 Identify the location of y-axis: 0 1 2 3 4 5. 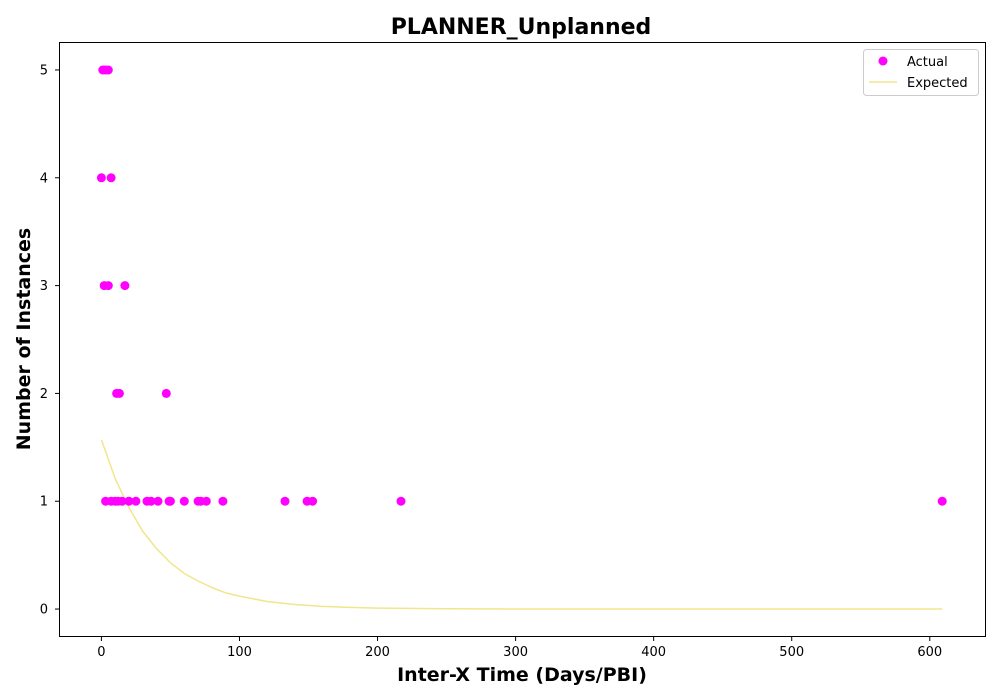
(50, 340).